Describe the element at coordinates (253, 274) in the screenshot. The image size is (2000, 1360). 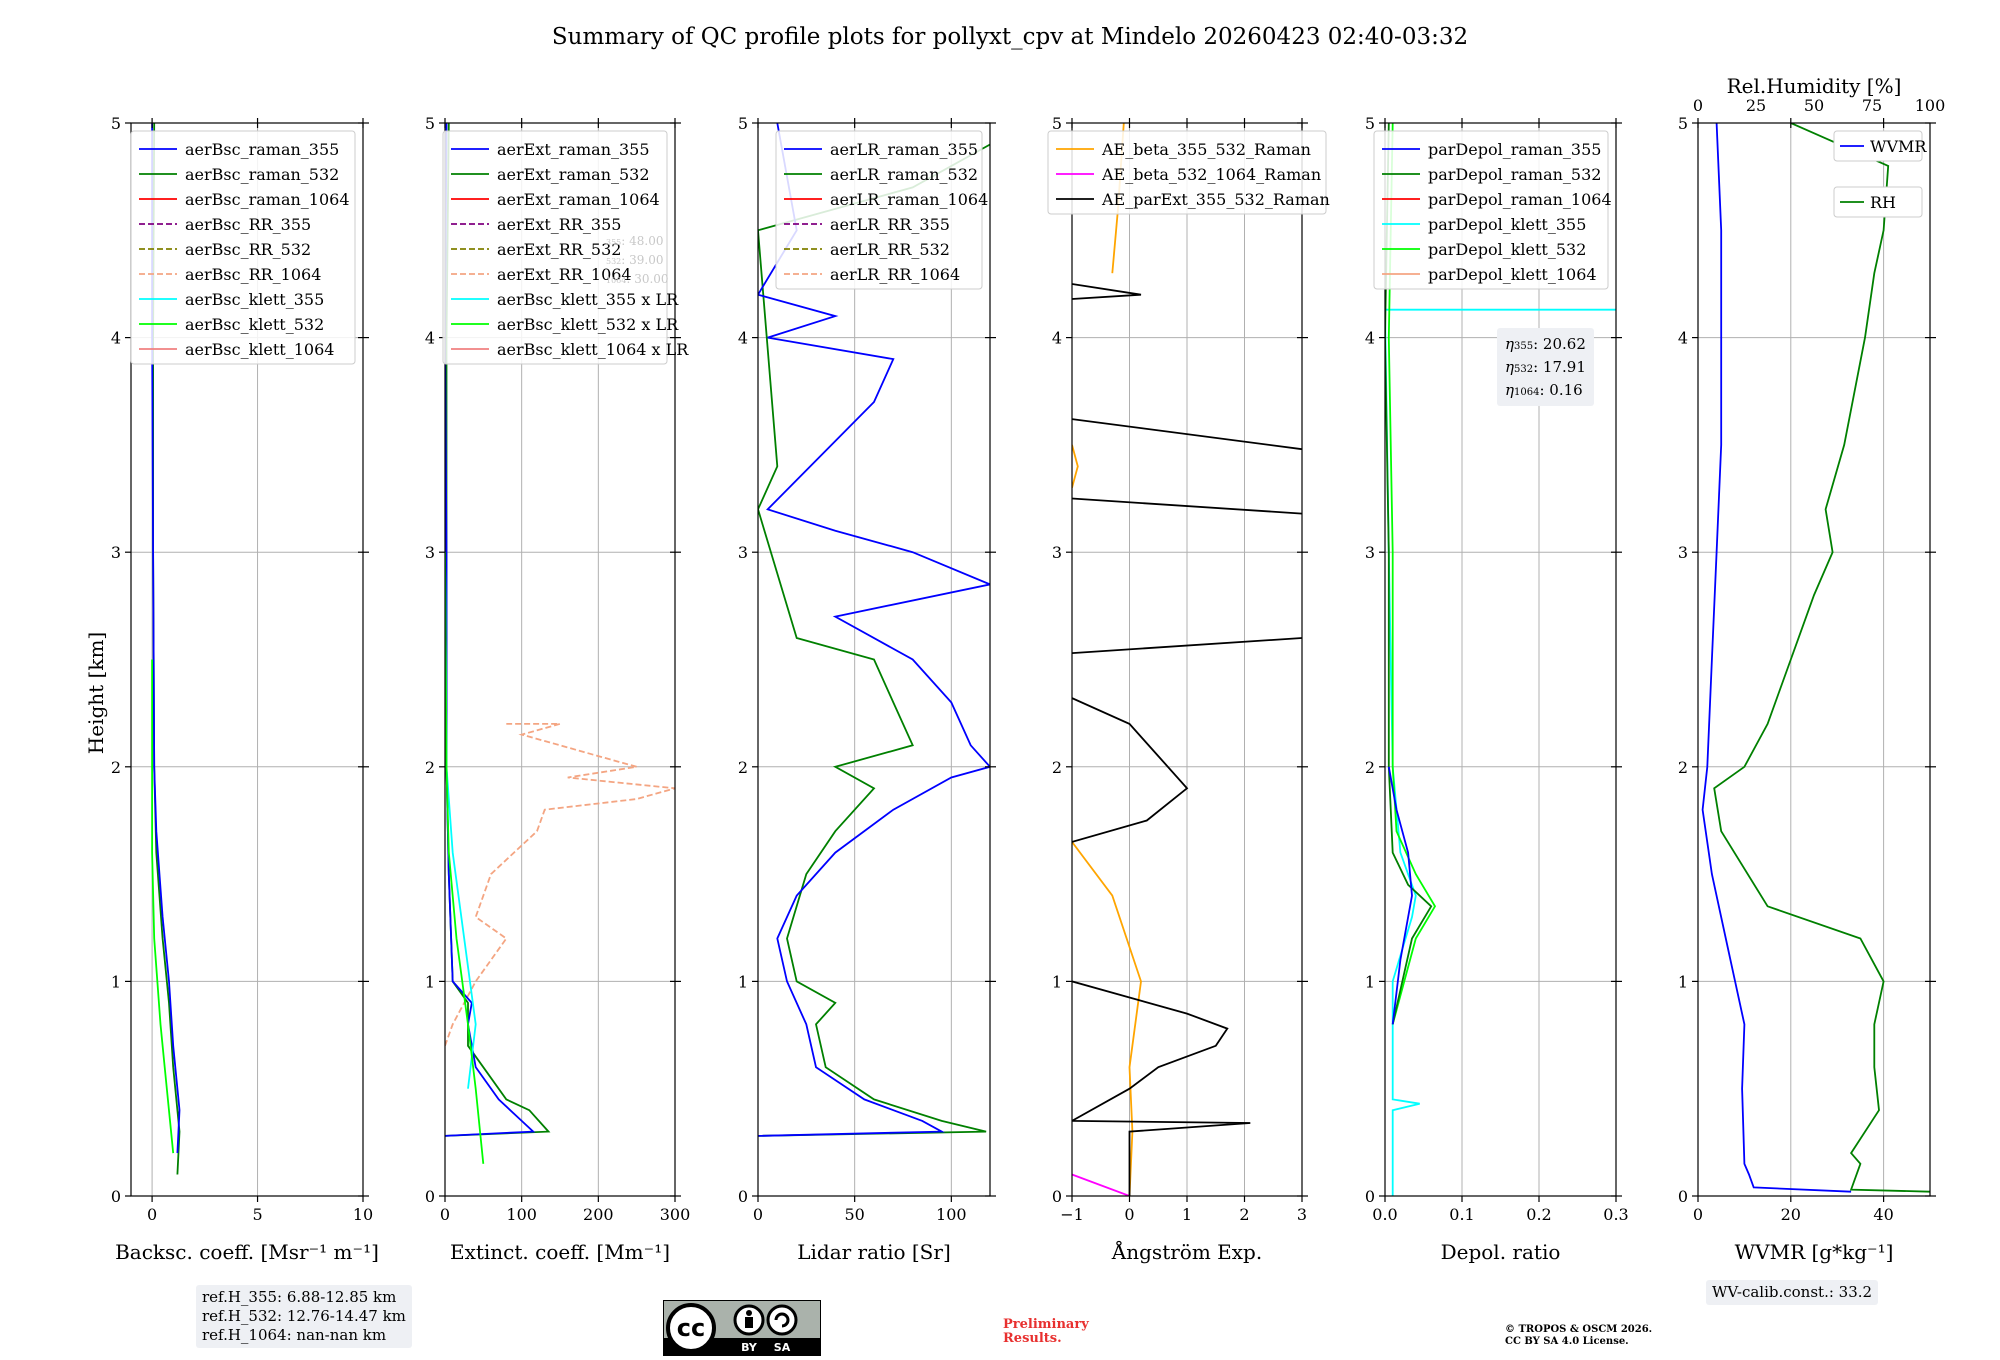
I see `legend-label: aerBsc_RR_1064` at that location.